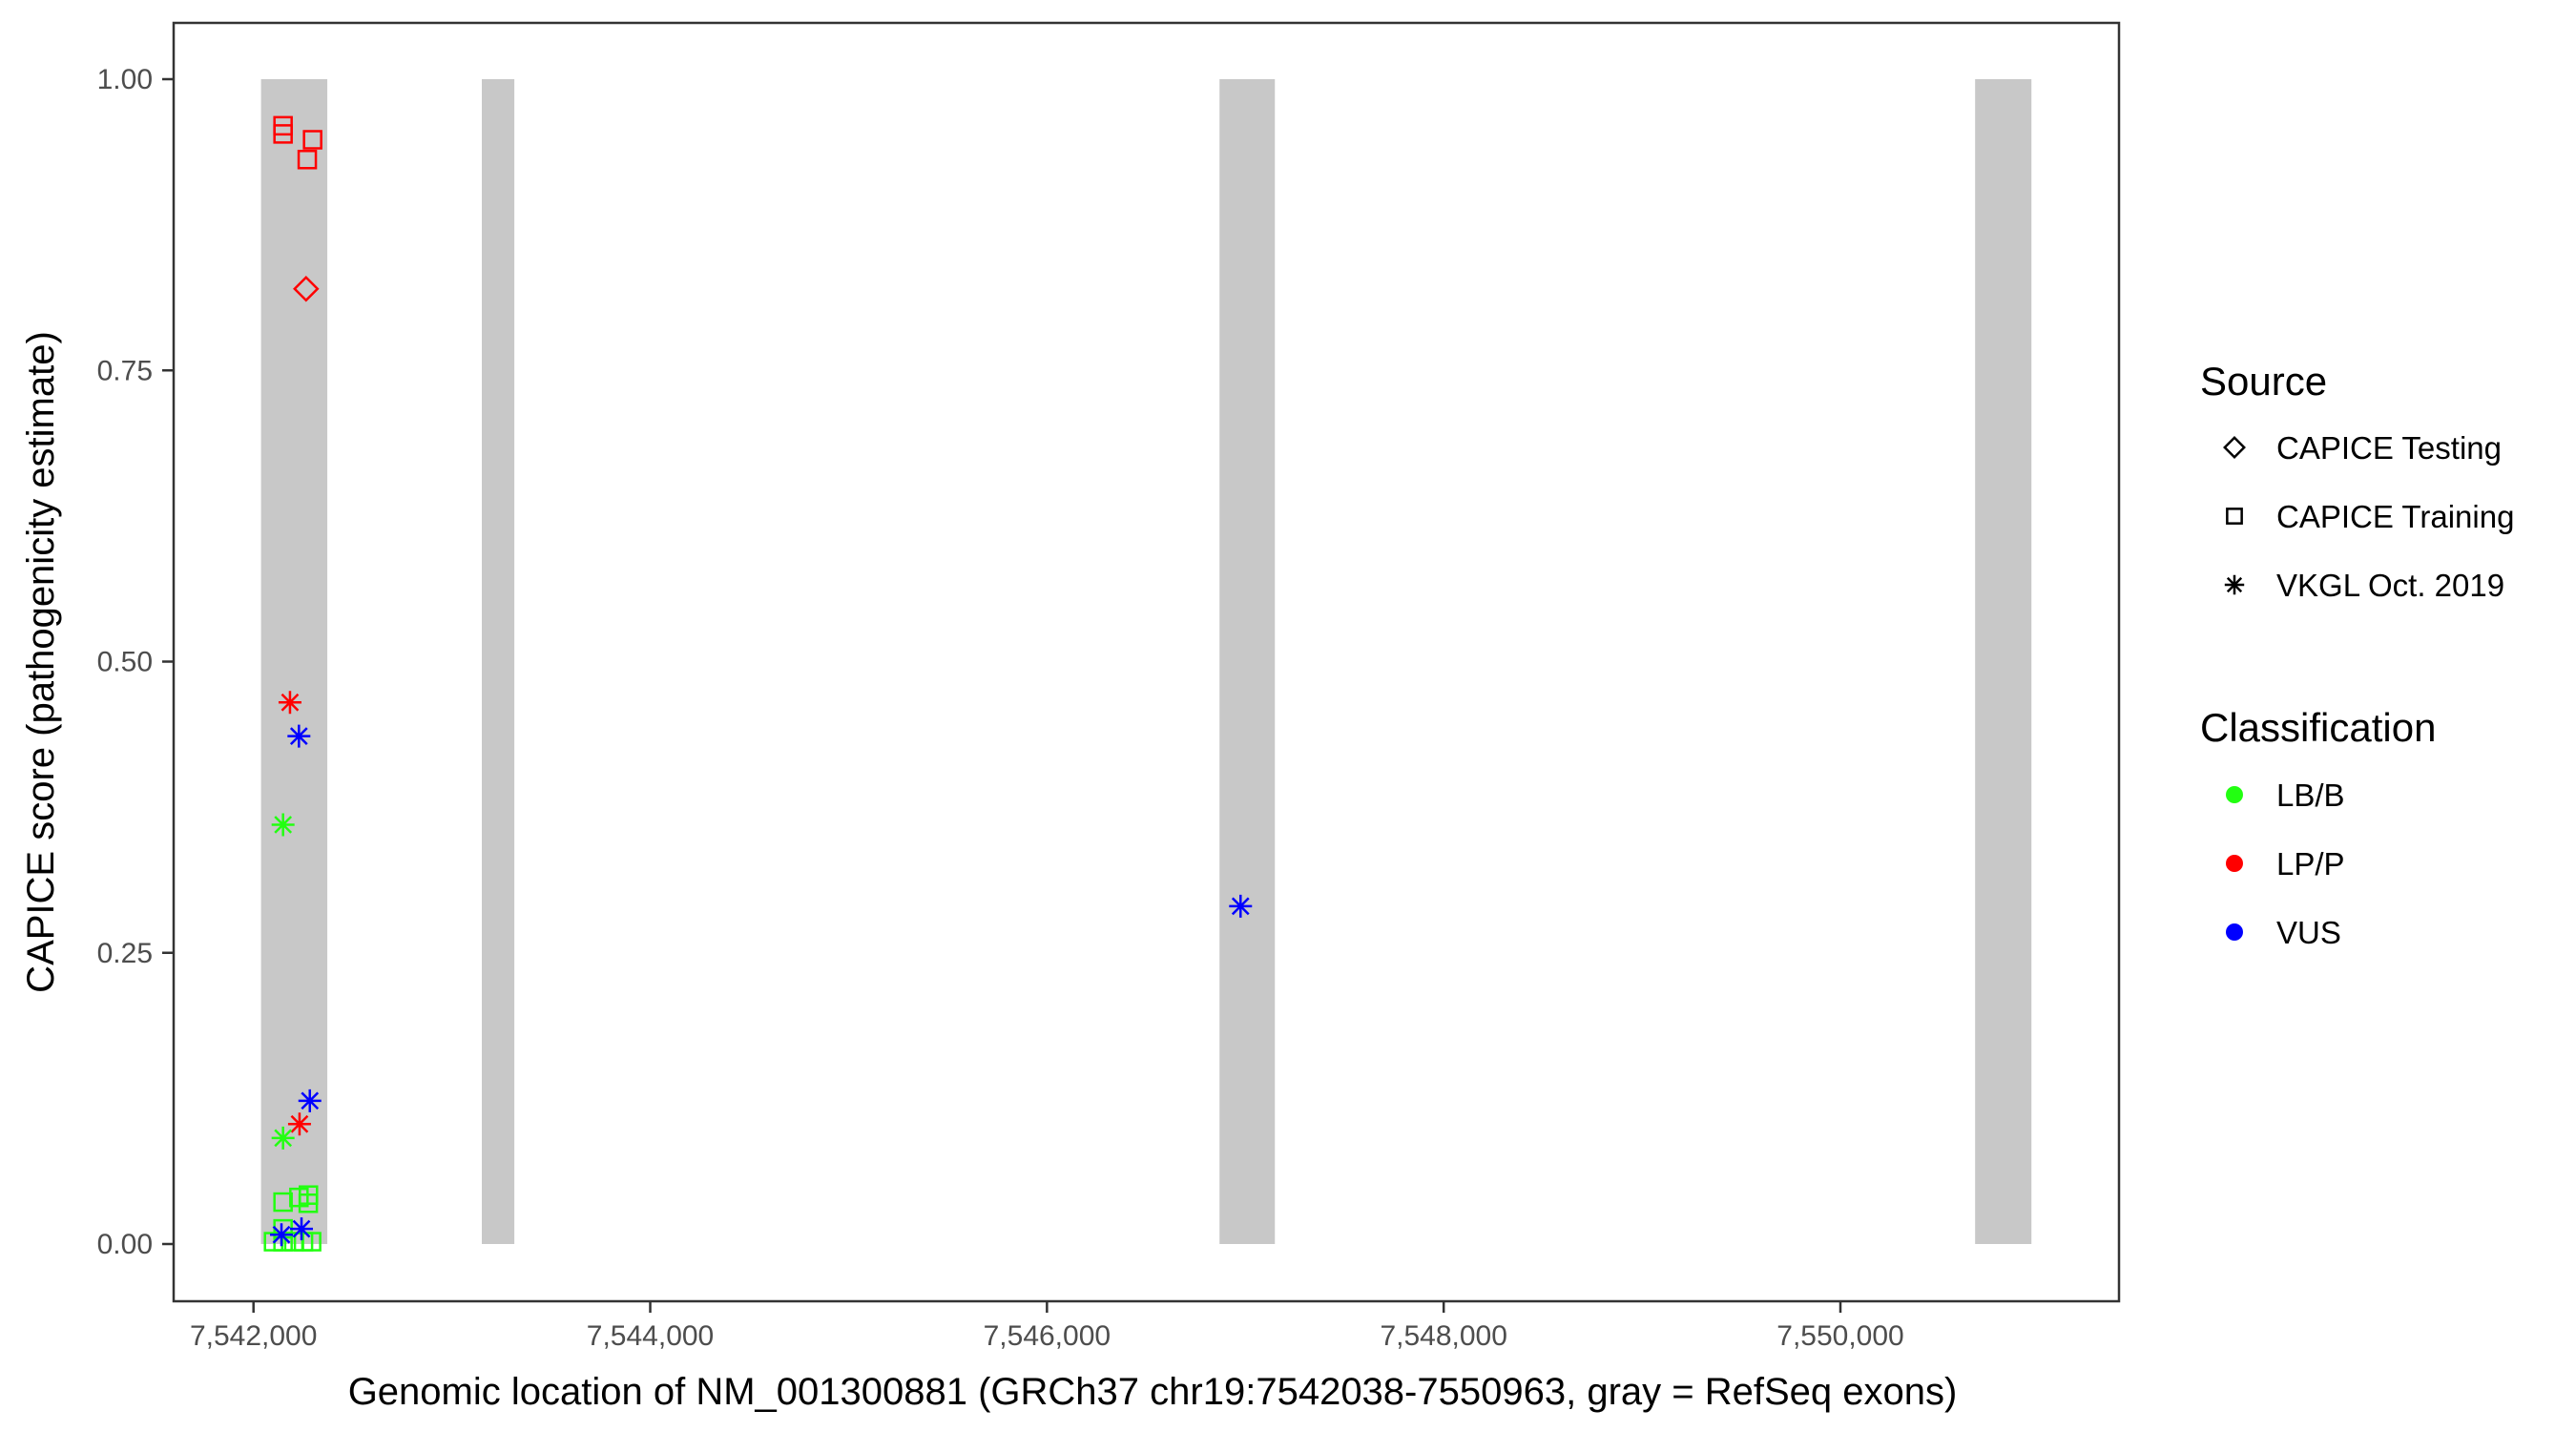  Describe the element at coordinates (2308, 932) in the screenshot. I see `legend-label: VUS` at that location.